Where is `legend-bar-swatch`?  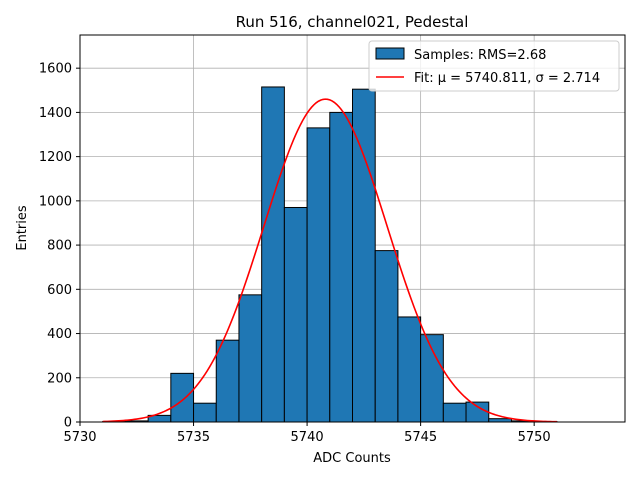 legend-bar-swatch is located at coordinates (390, 53).